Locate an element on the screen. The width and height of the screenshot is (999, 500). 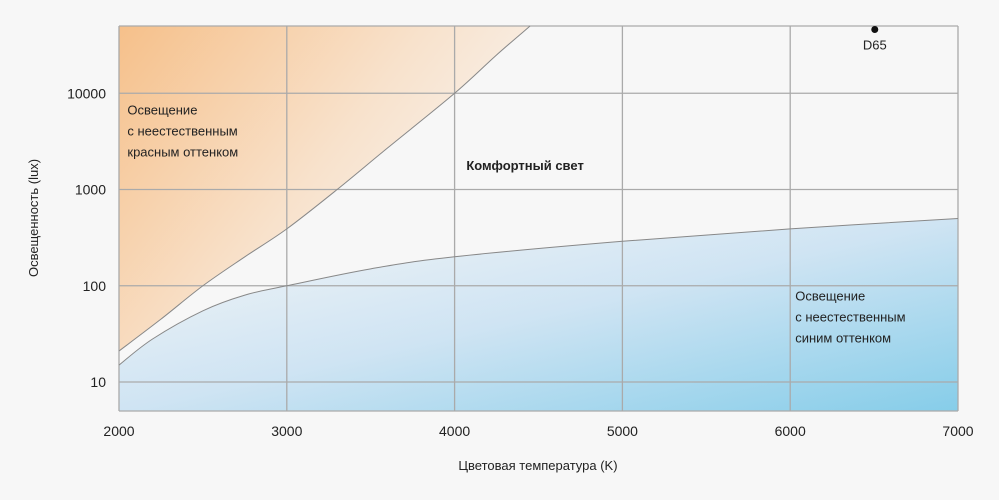
comfort-region-label: Комфортный свет is located at coordinates (524, 165).